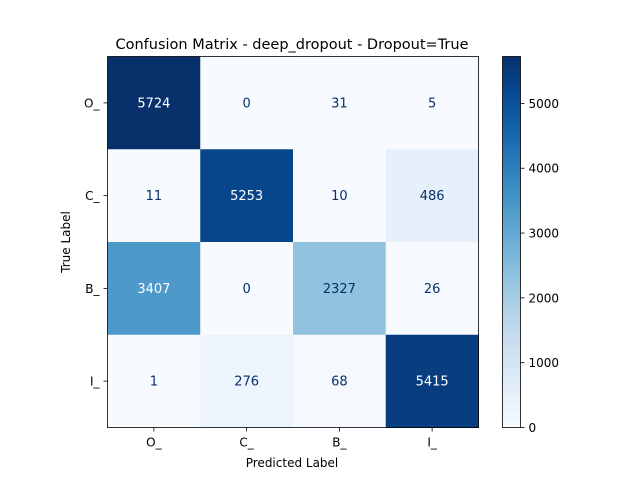 Image resolution: width=640 pixels, height=480 pixels. Describe the element at coordinates (531, 245) in the screenshot. I see `colorbar: 0 1000 2000 3000 4000 5000` at that location.